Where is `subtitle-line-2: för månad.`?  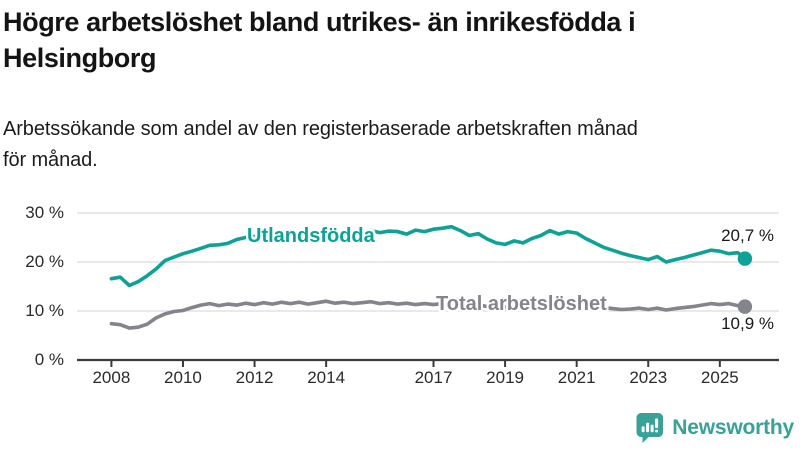
subtitle-line-2: för månad. is located at coordinates (50, 160).